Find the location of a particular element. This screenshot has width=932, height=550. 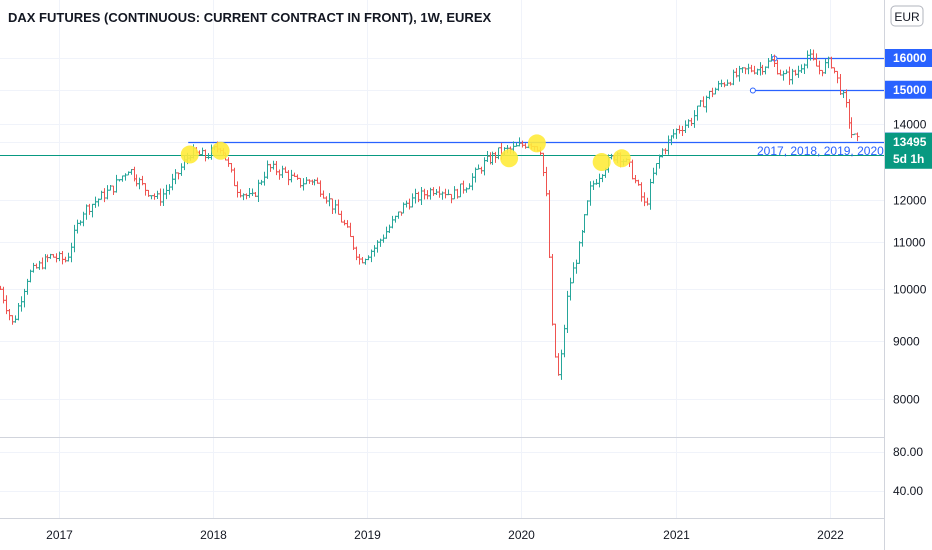

currency-label: EUR is located at coordinates (907, 17).